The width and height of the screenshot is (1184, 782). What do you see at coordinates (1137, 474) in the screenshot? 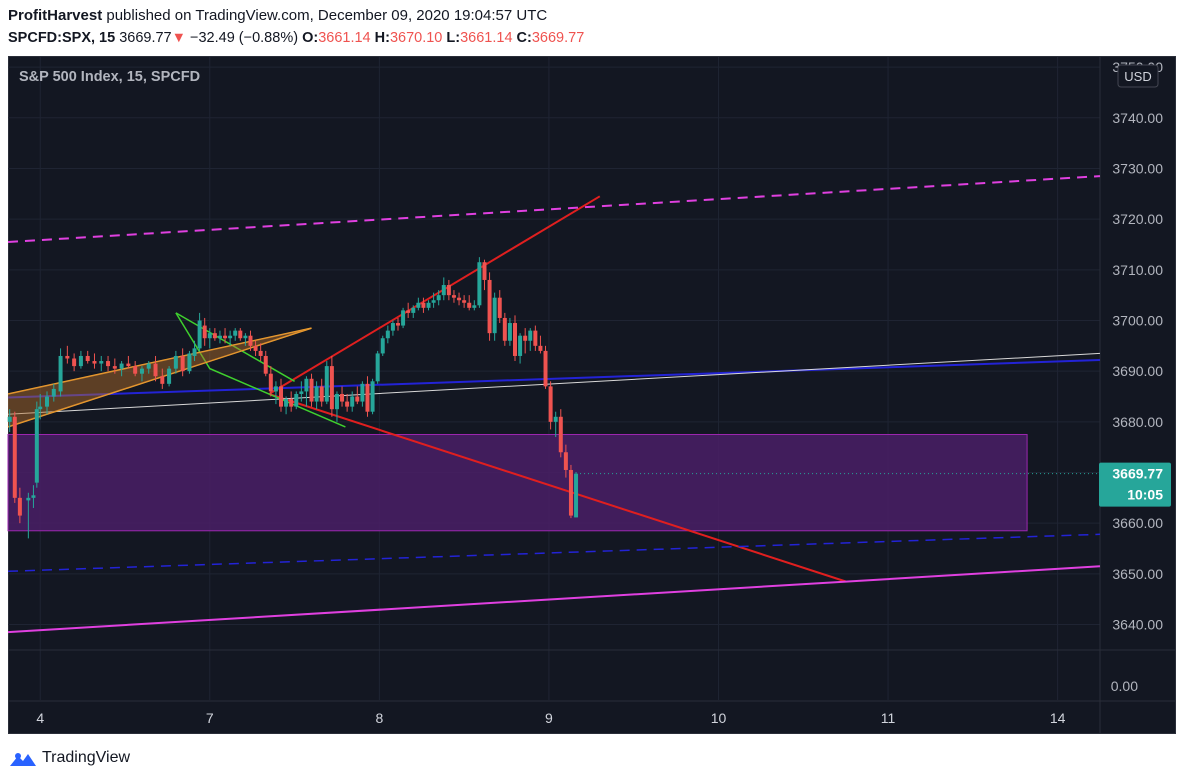
I see `last-price-label-text: 3669.77` at bounding box center [1137, 474].